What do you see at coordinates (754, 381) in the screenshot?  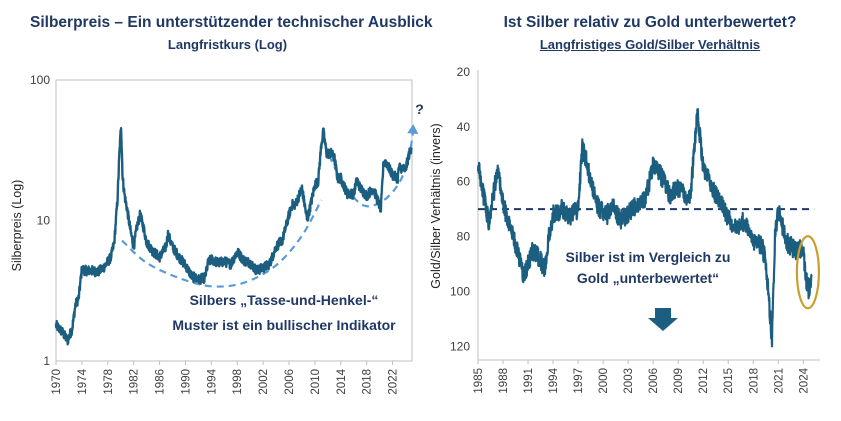 I see `right-x-tick-label: 2018` at bounding box center [754, 381].